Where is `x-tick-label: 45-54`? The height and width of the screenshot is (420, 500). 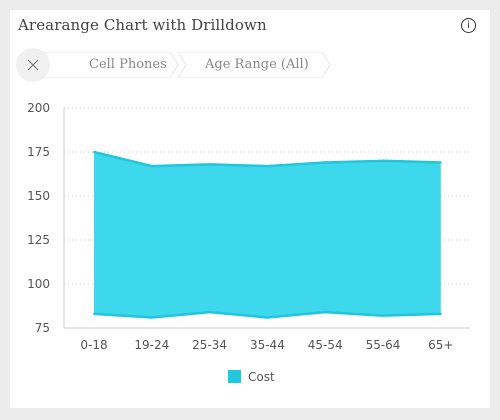
x-tick-label: 45-54 is located at coordinates (325, 345).